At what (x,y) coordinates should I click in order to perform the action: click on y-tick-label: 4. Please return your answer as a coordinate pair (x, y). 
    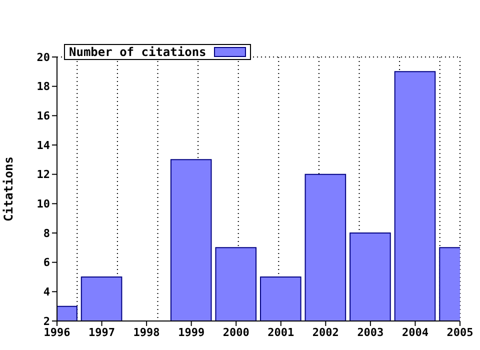
    Looking at the image, I should click on (46, 292).